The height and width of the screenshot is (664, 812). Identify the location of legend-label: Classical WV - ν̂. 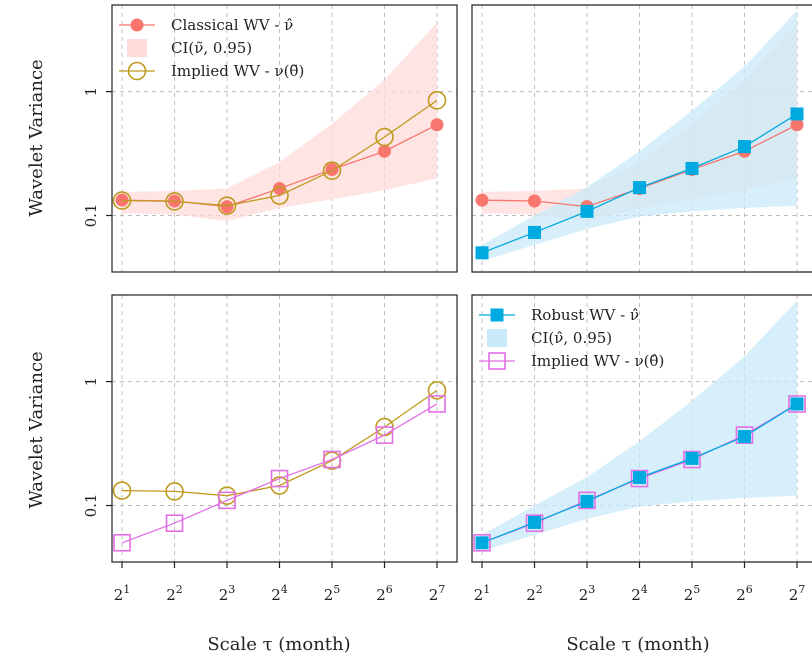
(232, 25).